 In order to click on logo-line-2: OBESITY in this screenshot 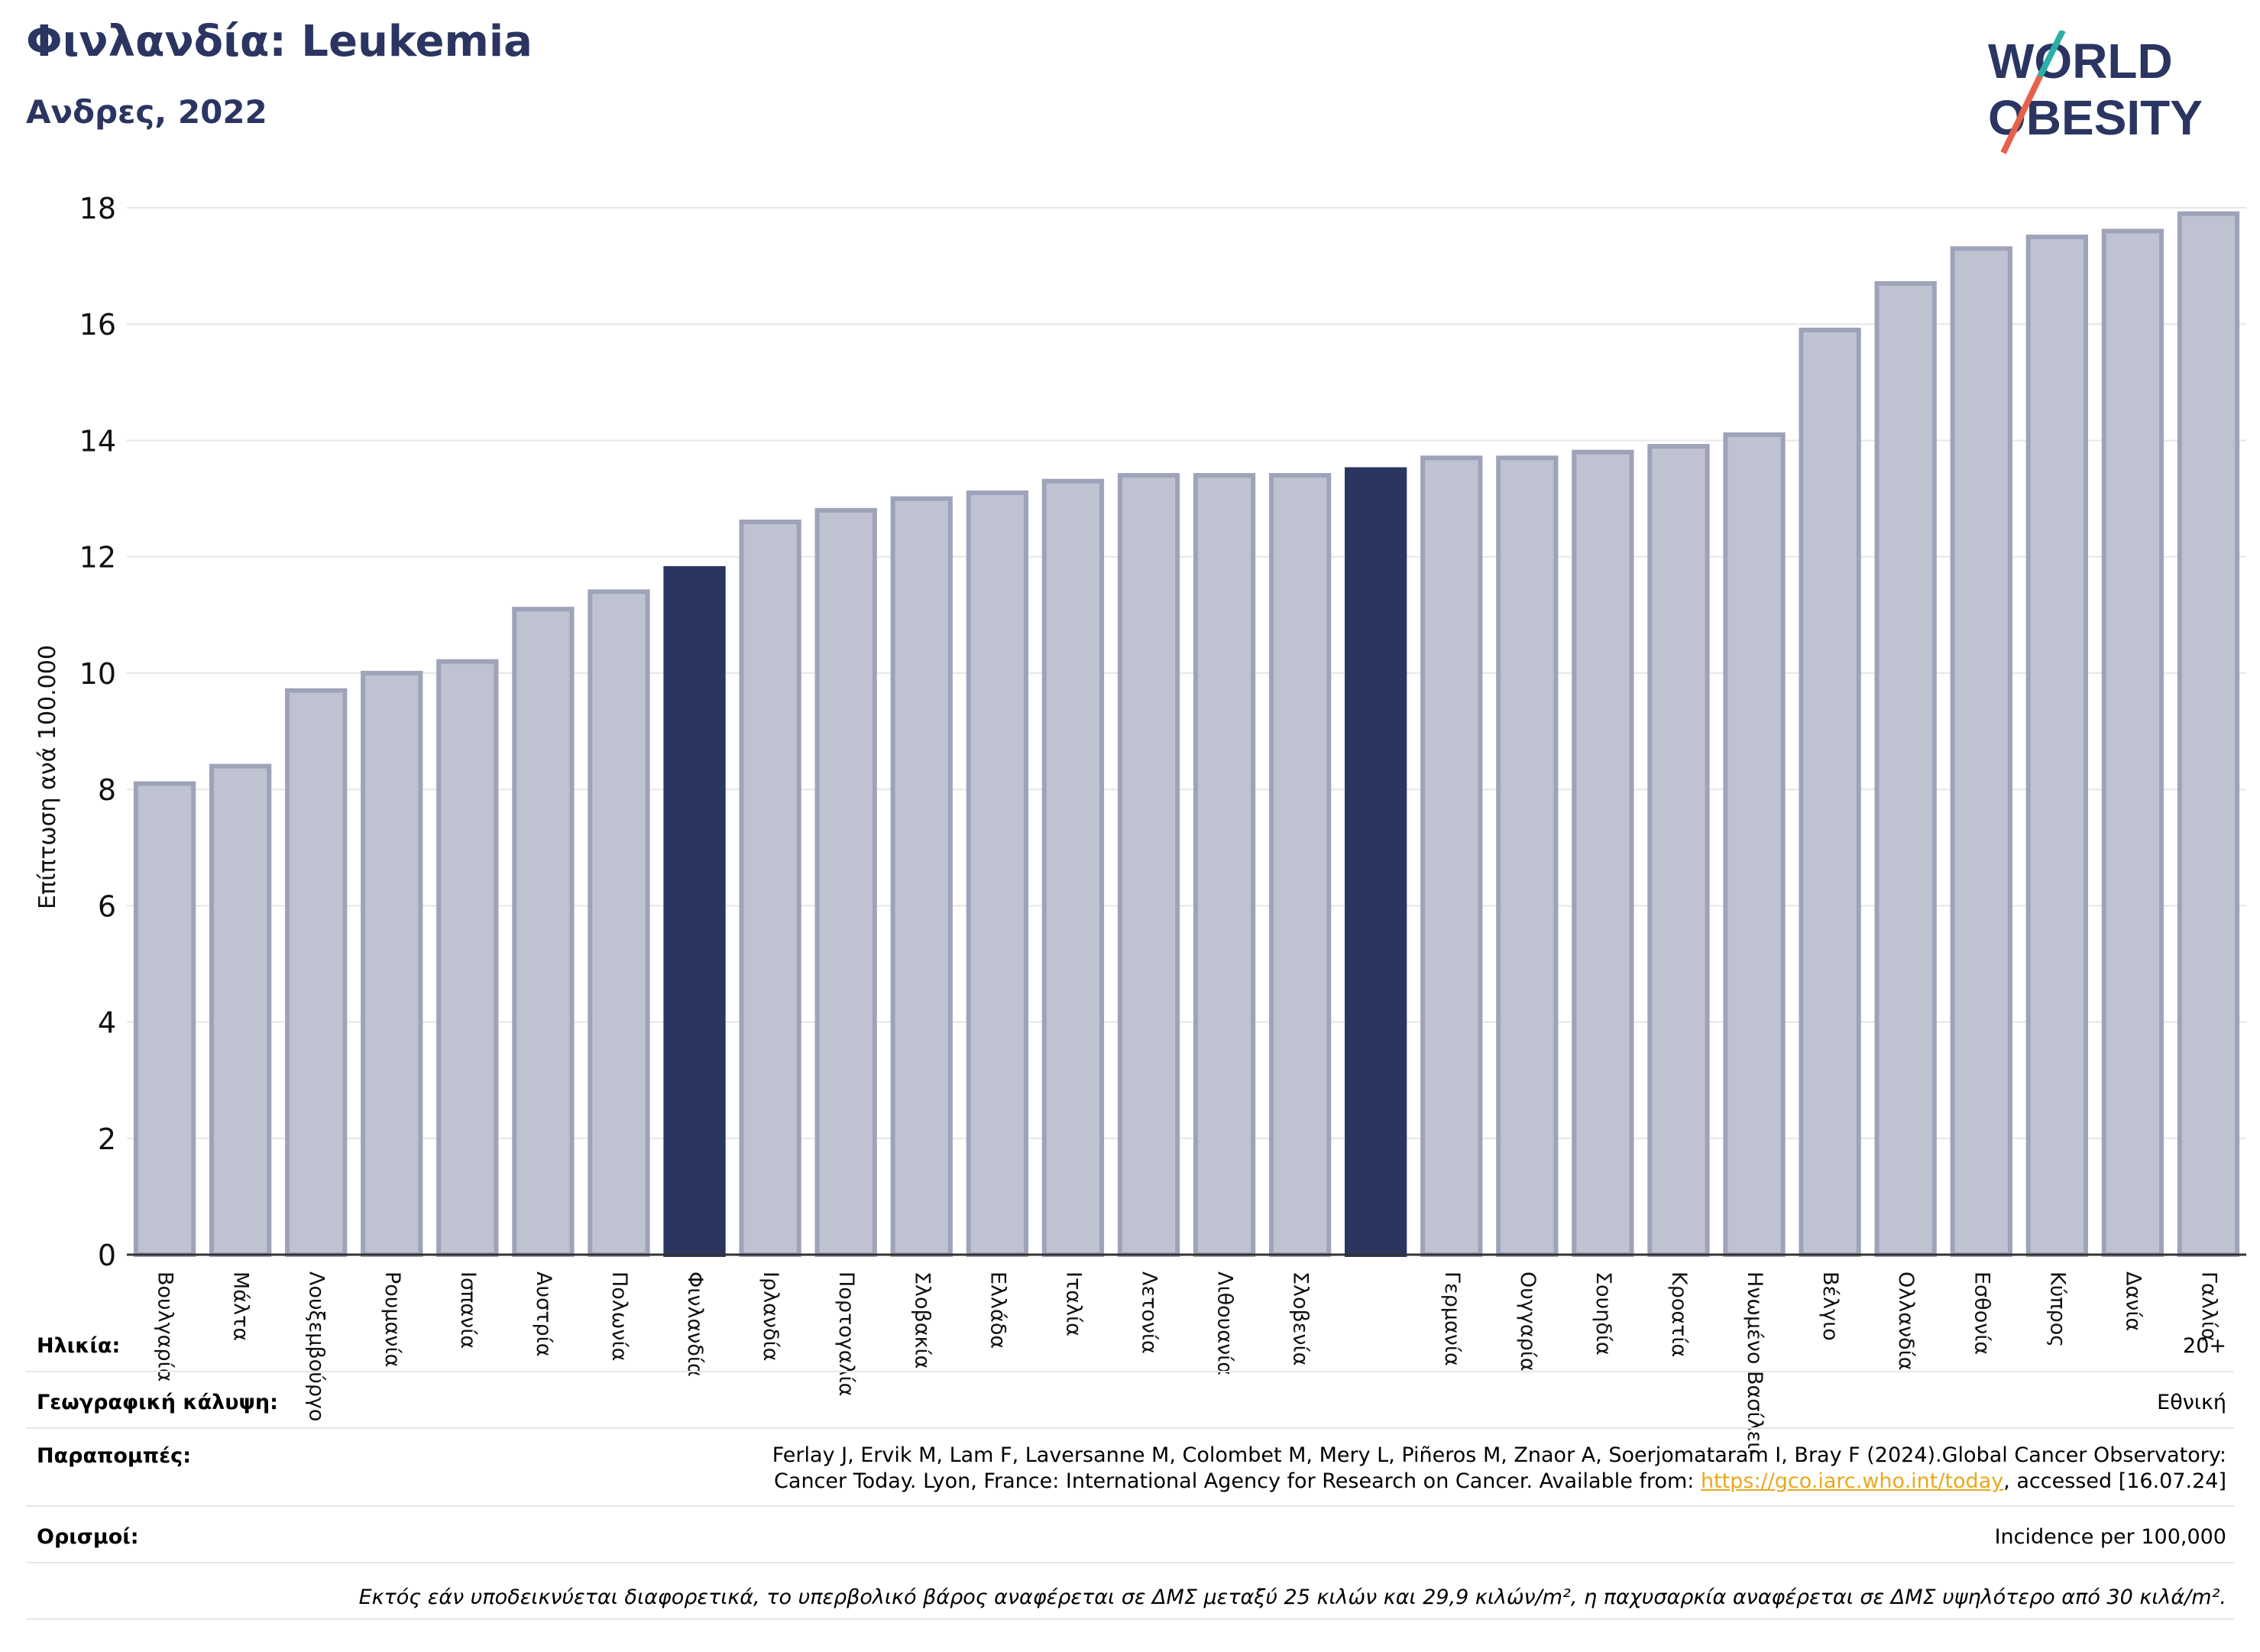, I will do `click(2095, 117)`.